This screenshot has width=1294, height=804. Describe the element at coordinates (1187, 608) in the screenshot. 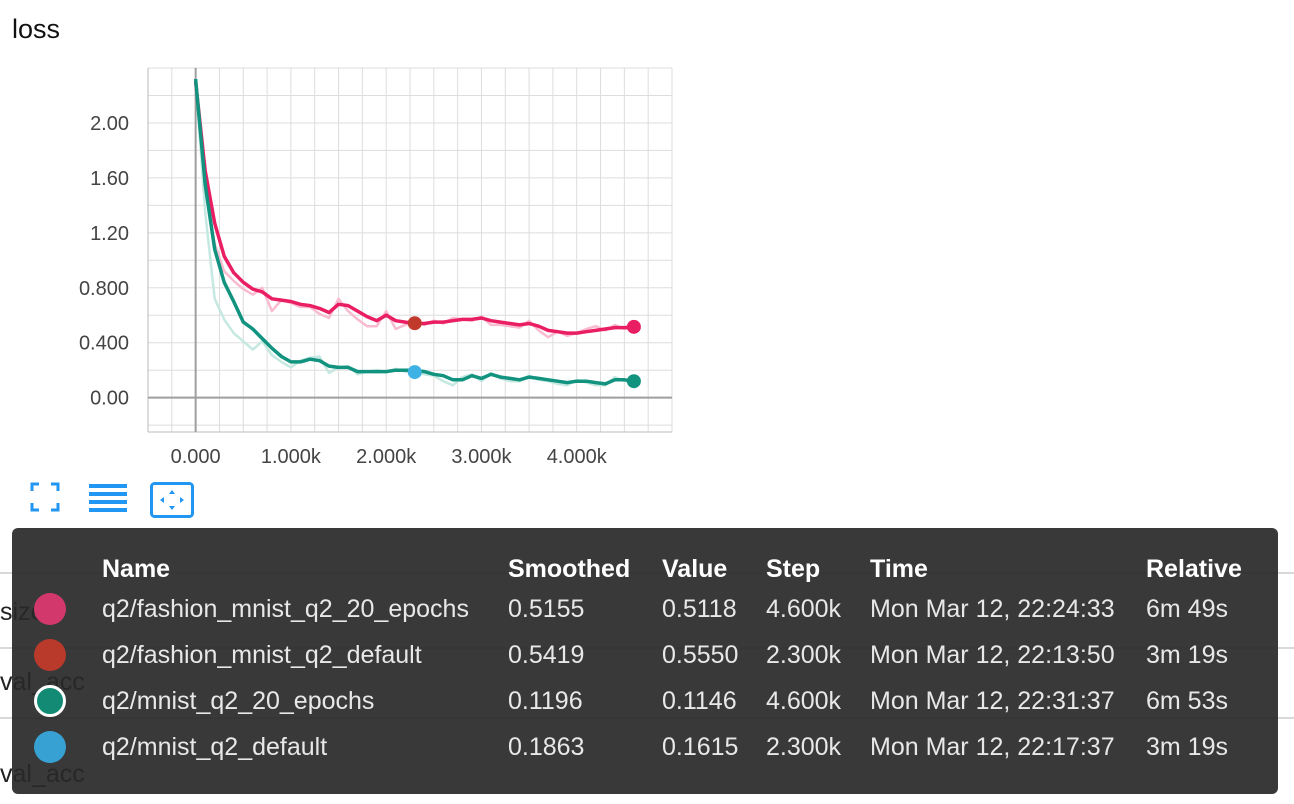

I see `relative-value: 6m 49s` at that location.